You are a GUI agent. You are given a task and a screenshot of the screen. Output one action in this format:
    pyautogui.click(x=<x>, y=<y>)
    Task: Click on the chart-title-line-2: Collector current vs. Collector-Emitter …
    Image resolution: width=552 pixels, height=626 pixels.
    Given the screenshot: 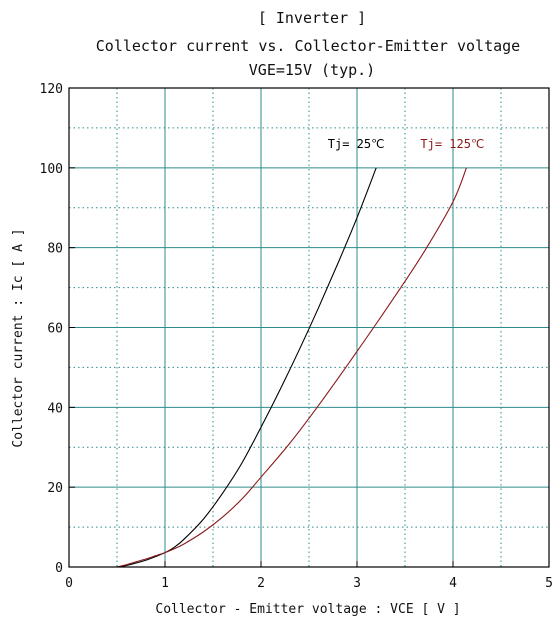 What is the action you would take?
    pyautogui.click(x=308, y=46)
    